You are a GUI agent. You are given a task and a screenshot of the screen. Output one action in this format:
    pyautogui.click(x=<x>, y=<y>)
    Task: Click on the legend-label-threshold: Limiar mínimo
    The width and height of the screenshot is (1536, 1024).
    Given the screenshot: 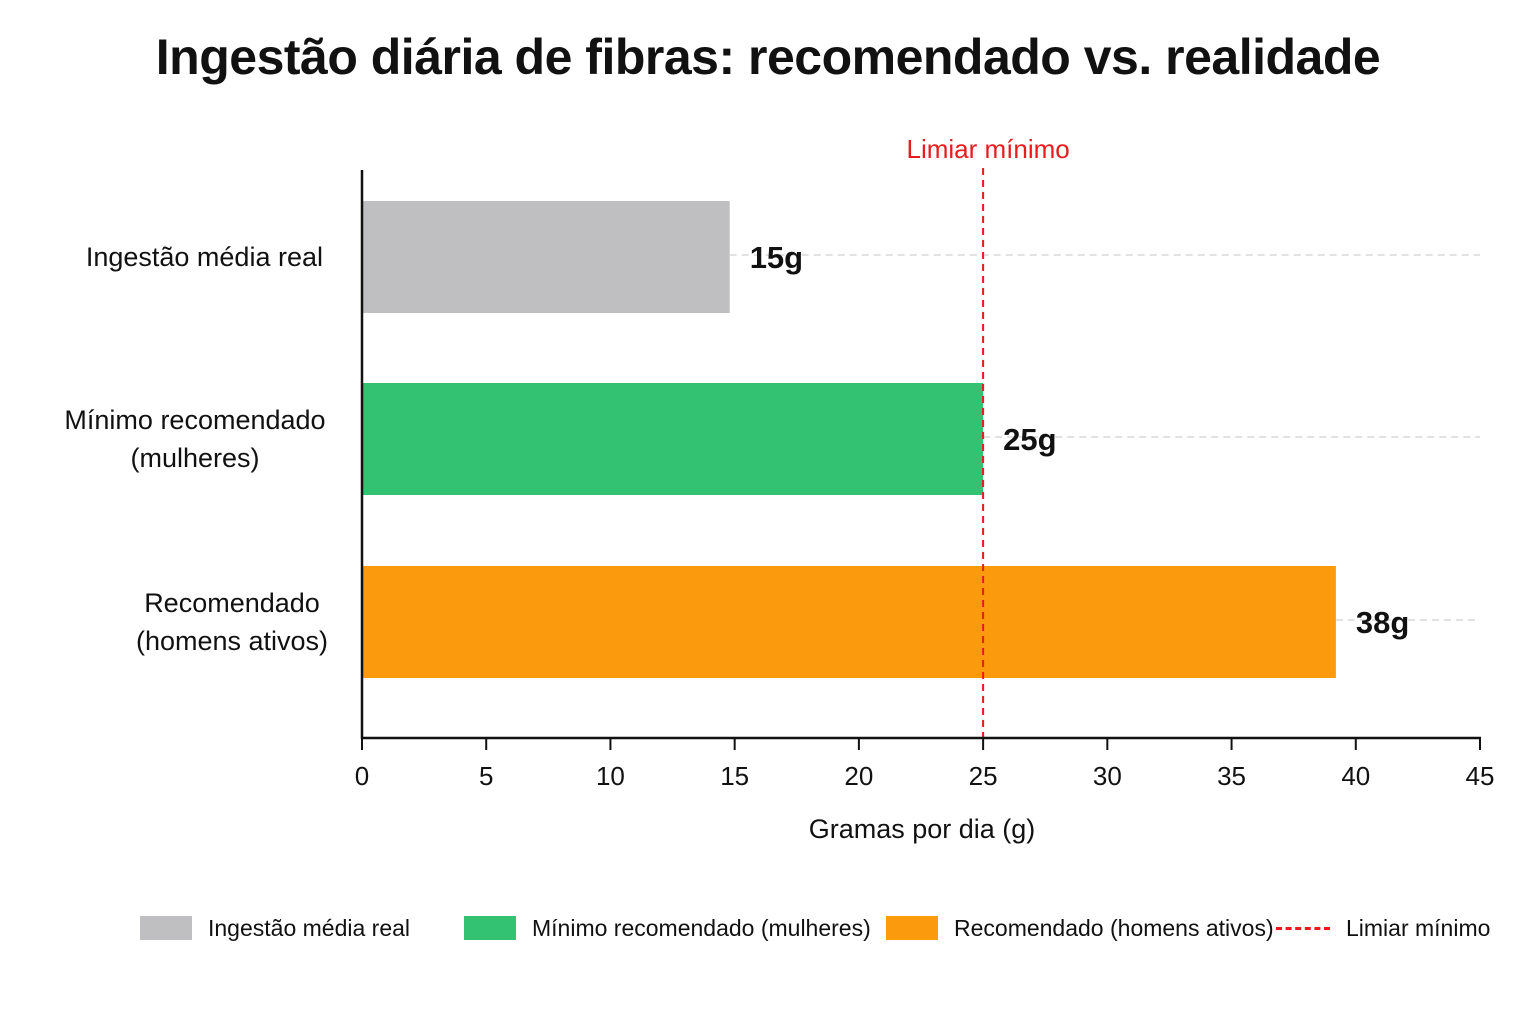 What is the action you would take?
    pyautogui.click(x=1418, y=927)
    